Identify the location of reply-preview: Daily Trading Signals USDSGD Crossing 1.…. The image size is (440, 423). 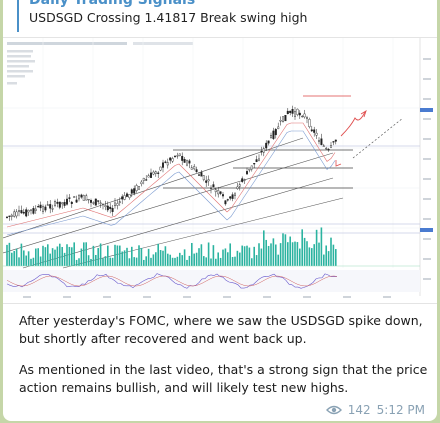
(227, 16).